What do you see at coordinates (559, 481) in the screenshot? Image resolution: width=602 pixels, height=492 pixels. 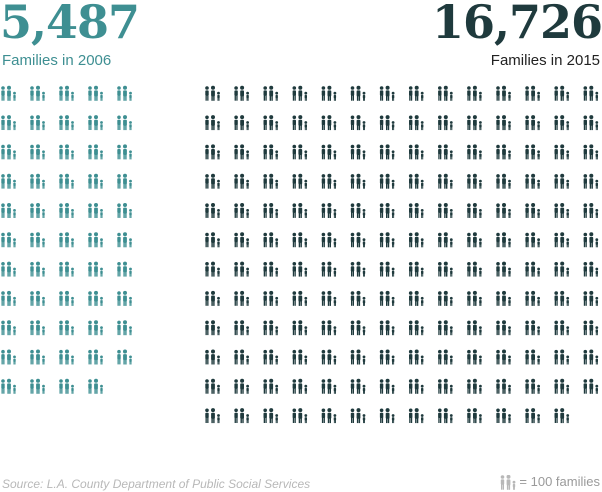 I see `legend-label: = 100 families` at bounding box center [559, 481].